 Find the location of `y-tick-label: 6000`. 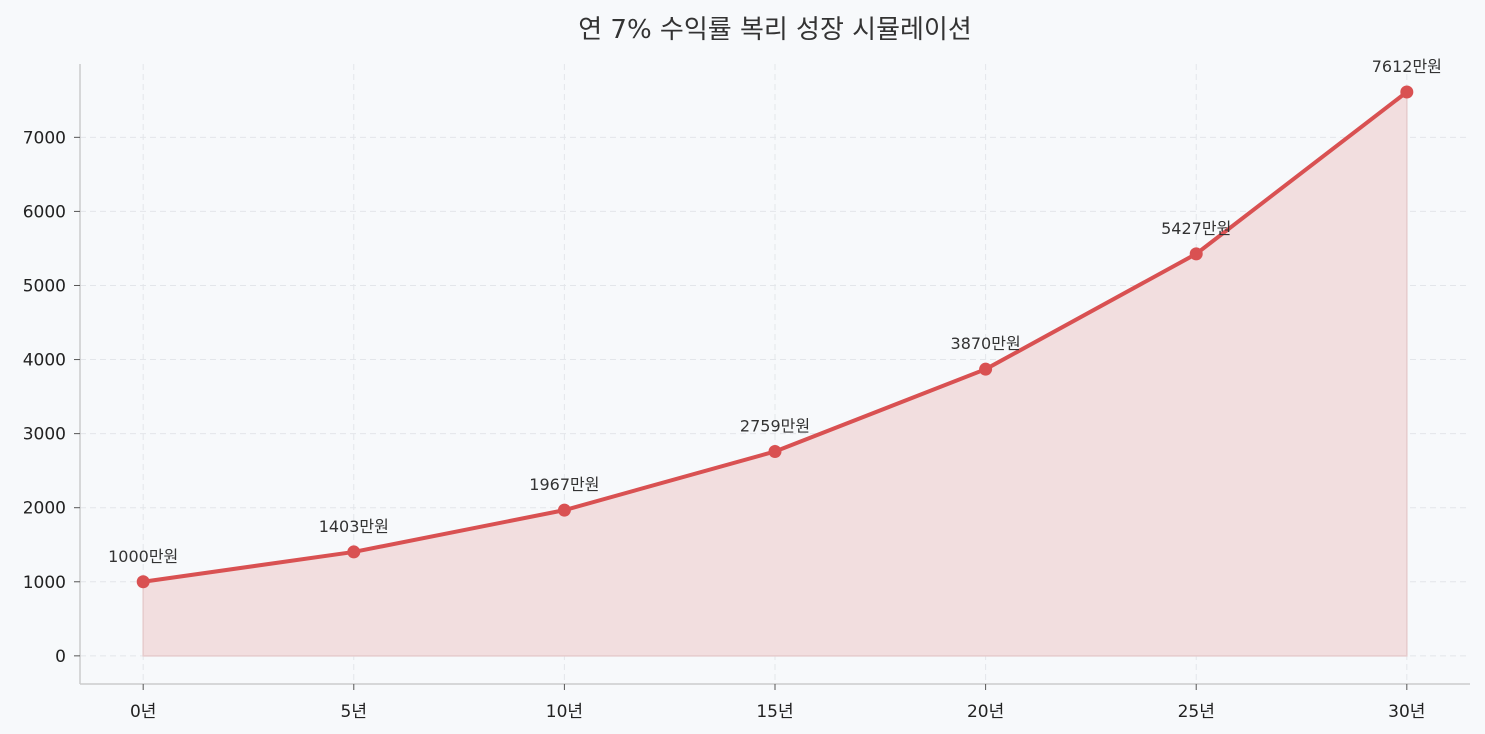

y-tick-label: 6000 is located at coordinates (44, 212).